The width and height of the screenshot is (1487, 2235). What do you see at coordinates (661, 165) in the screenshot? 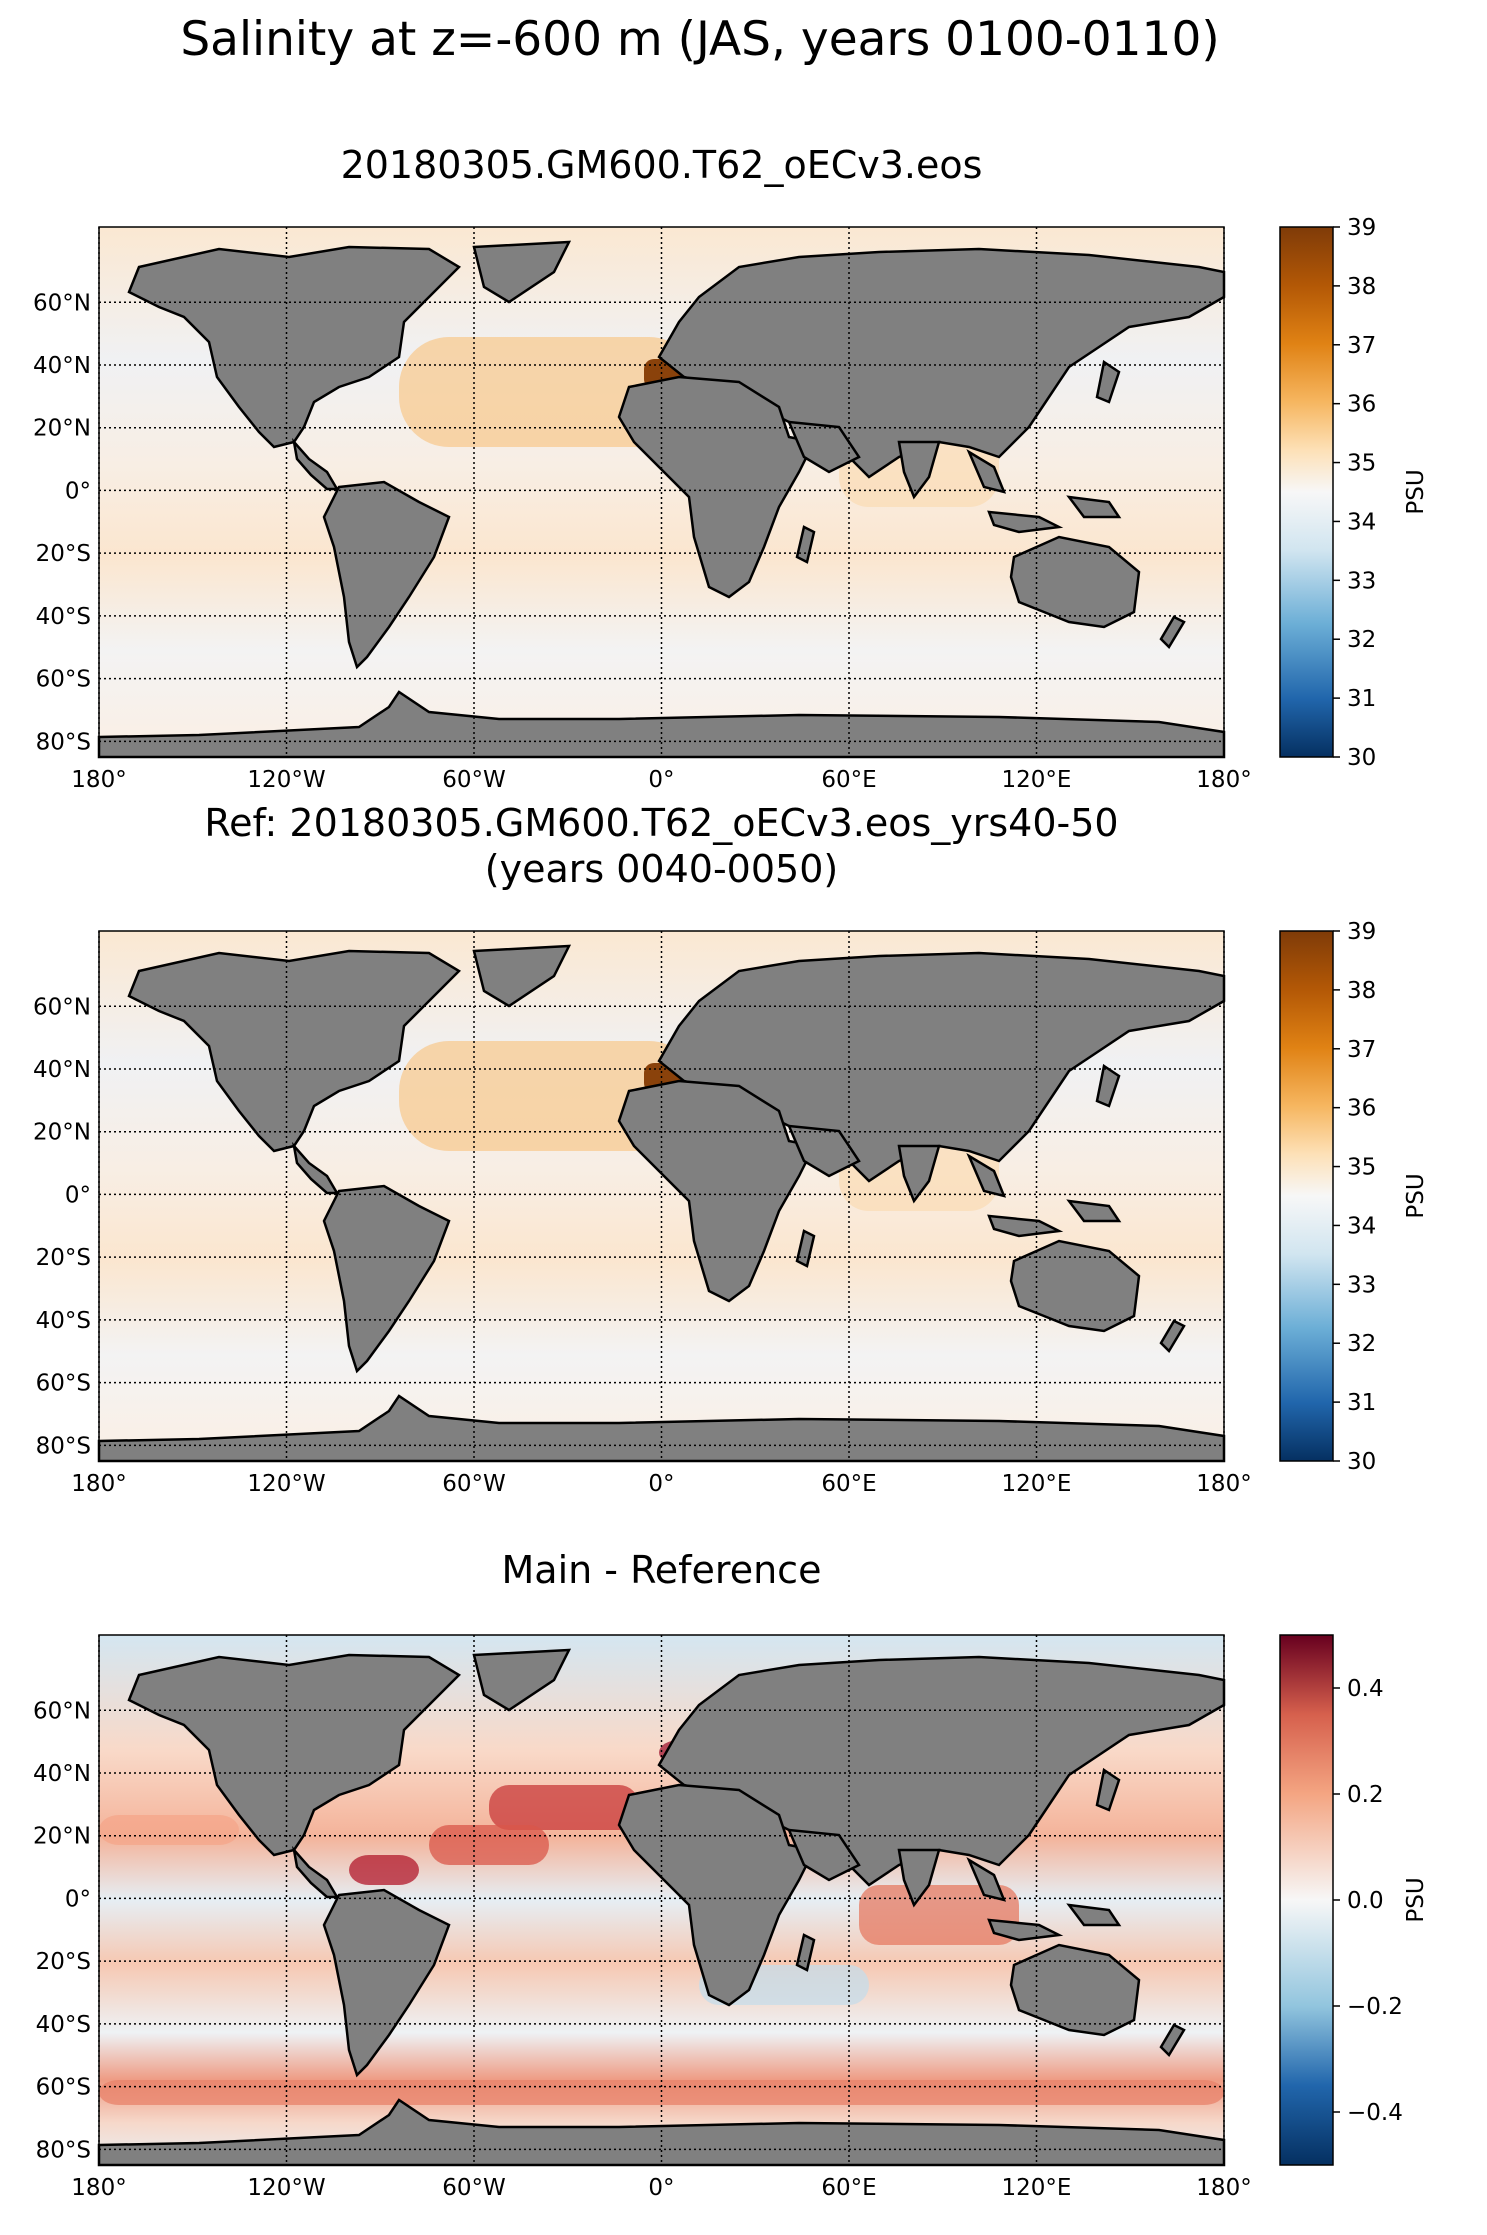
I see `panel-title-main: 20180305.GM600.T62_oECv3.eos` at bounding box center [661, 165].